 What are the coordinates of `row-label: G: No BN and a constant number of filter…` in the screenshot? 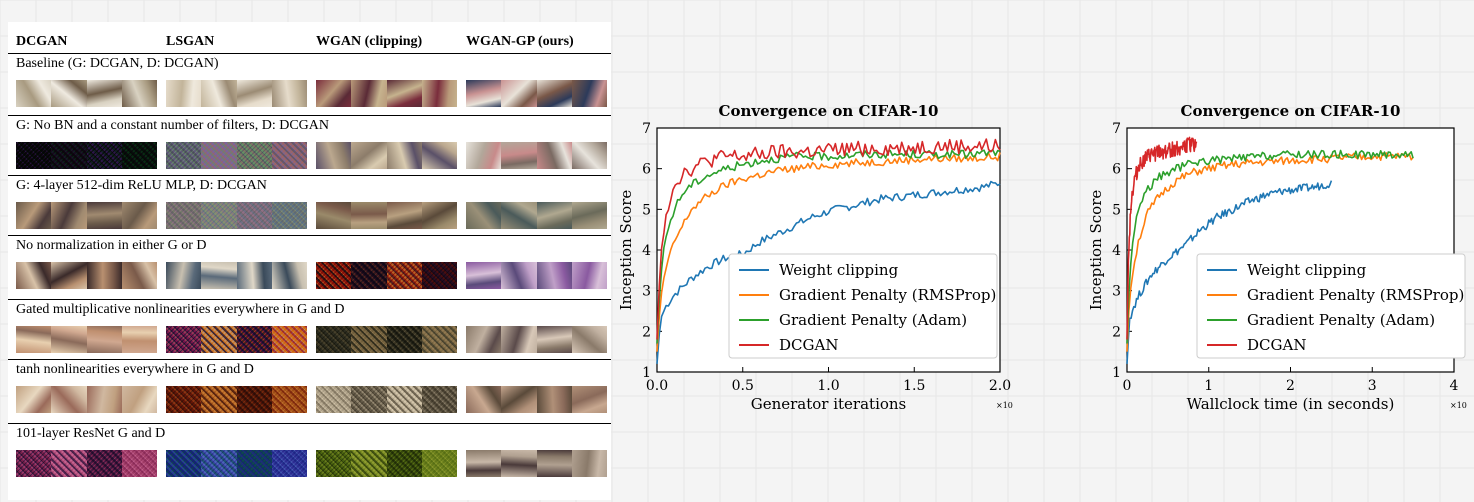 It's located at (173, 125).